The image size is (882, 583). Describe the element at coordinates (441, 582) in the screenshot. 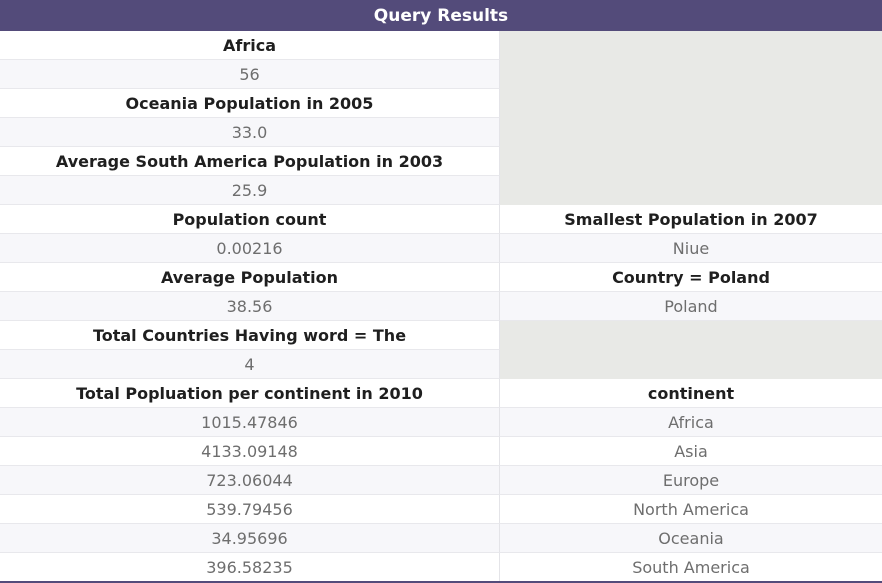

I see `bottom-border` at that location.